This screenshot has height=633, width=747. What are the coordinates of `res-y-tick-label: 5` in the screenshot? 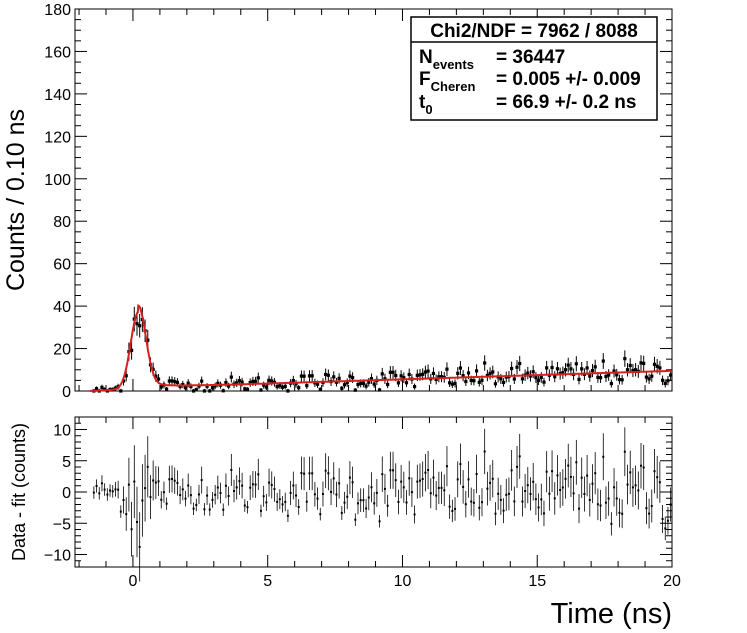 It's located at (66, 462).